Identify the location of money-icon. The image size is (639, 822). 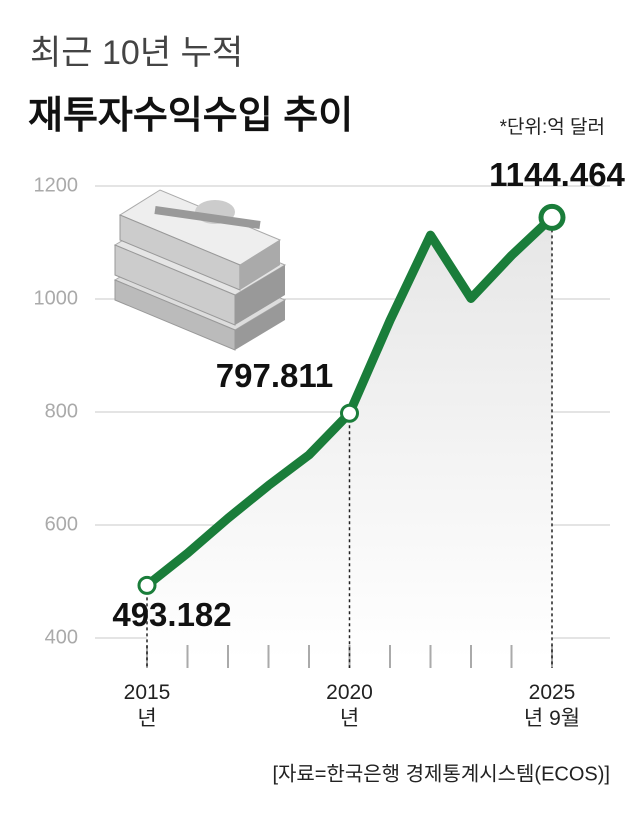
(200, 270).